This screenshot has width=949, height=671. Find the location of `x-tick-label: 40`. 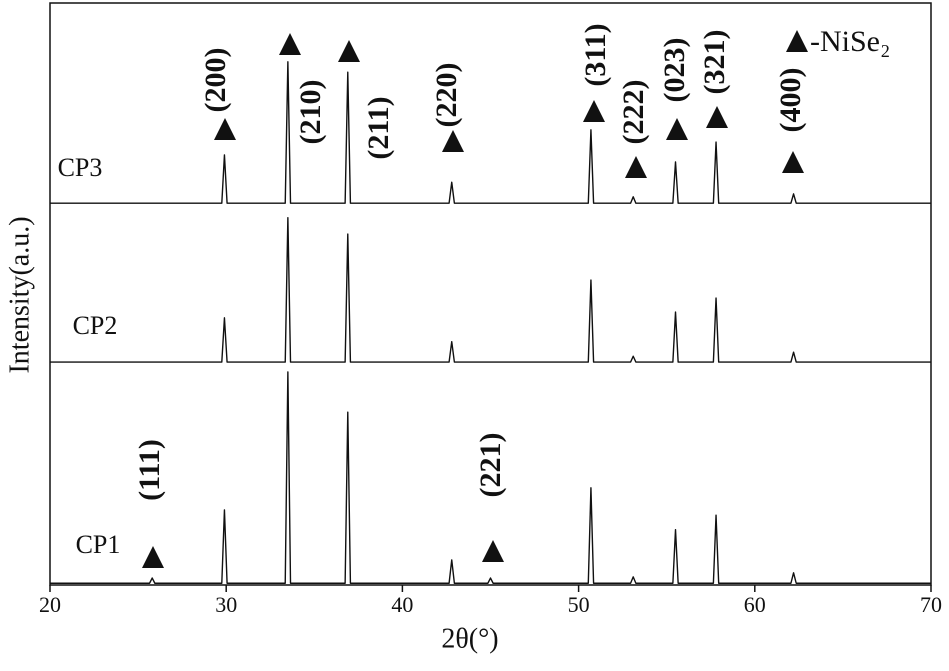

x-tick-label: 40 is located at coordinates (402, 604).